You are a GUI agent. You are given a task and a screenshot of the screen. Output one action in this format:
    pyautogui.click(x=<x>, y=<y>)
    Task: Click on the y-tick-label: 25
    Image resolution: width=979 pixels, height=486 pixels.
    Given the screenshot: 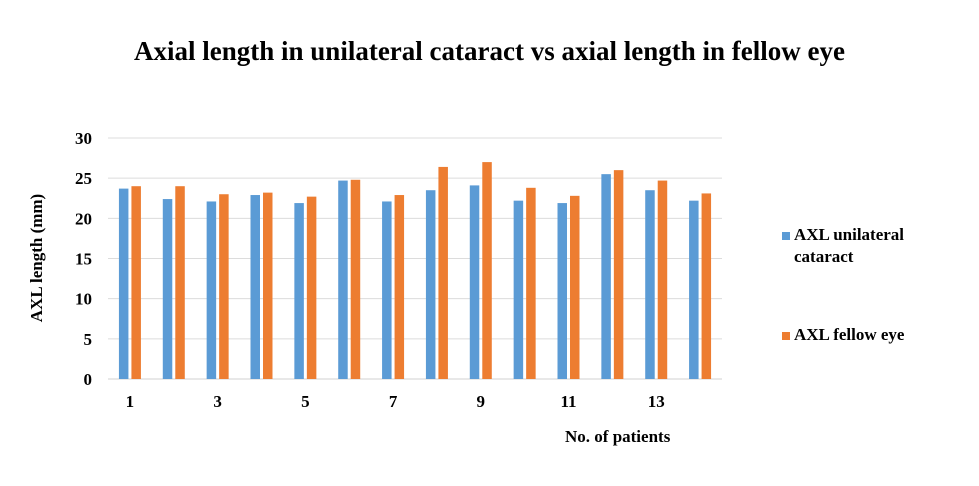 What is the action you would take?
    pyautogui.click(x=83, y=178)
    